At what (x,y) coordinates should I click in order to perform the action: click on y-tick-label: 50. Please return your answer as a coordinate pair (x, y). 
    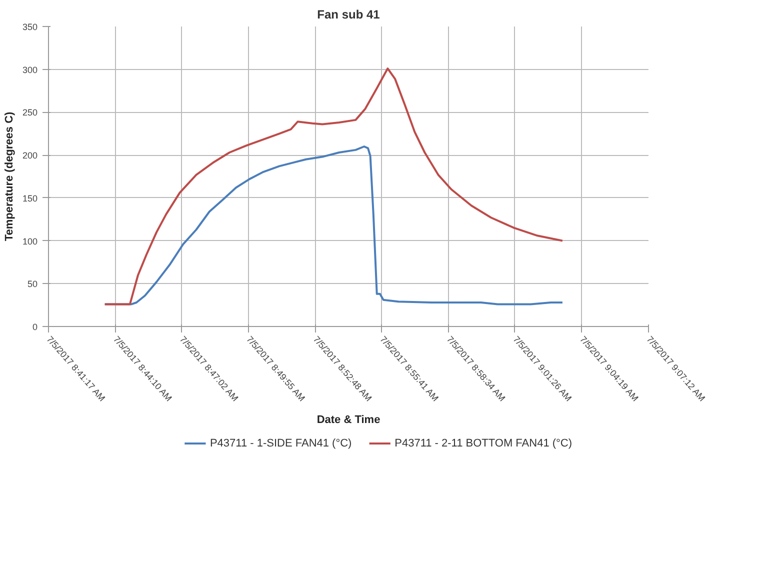
    Looking at the image, I should click on (32, 284).